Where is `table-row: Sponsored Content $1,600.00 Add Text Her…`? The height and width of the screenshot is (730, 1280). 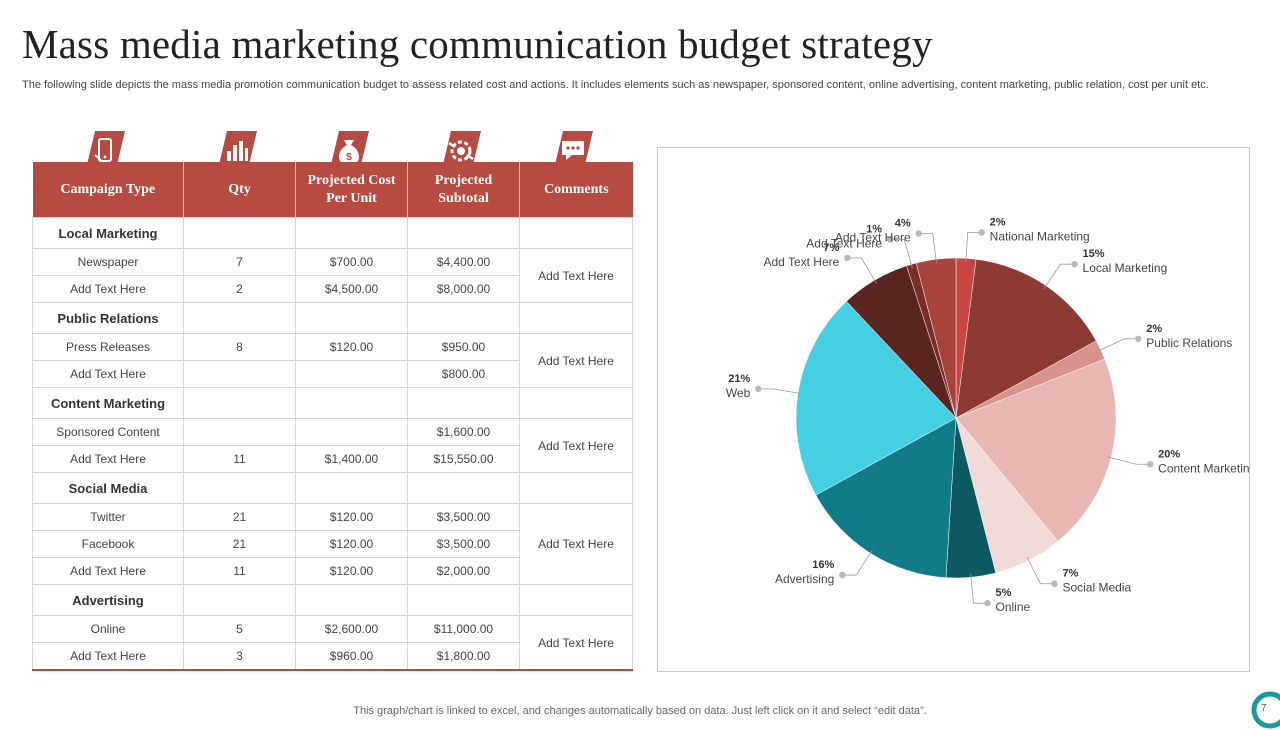
table-row: Sponsored Content $1,600.00 Add Text Her… is located at coordinates (332, 445).